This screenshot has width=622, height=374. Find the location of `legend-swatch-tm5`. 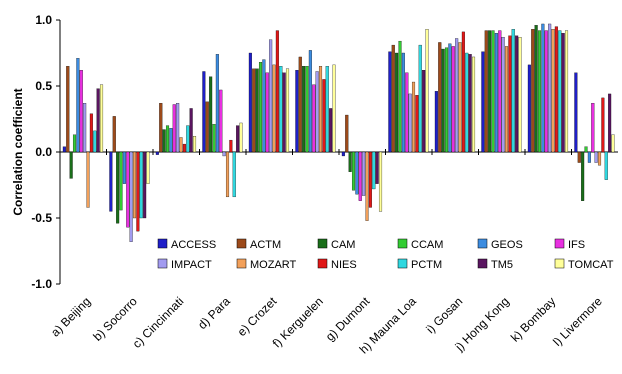

legend-swatch-tm5 is located at coordinates (482, 263).